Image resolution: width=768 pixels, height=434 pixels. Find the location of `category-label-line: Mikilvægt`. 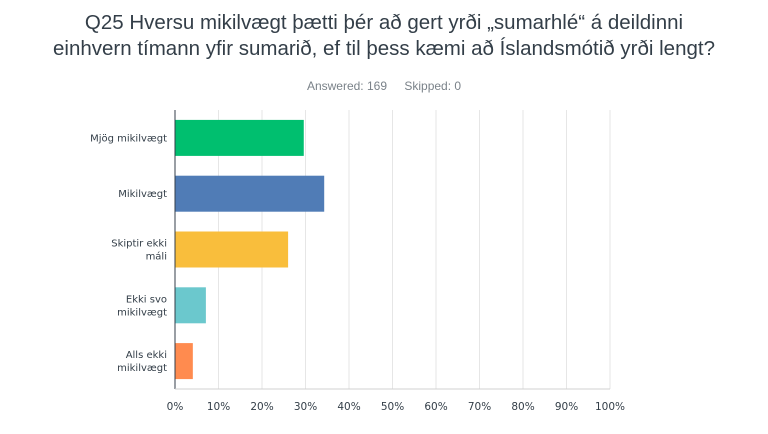

category-label-line: Mikilvægt is located at coordinates (142, 194).